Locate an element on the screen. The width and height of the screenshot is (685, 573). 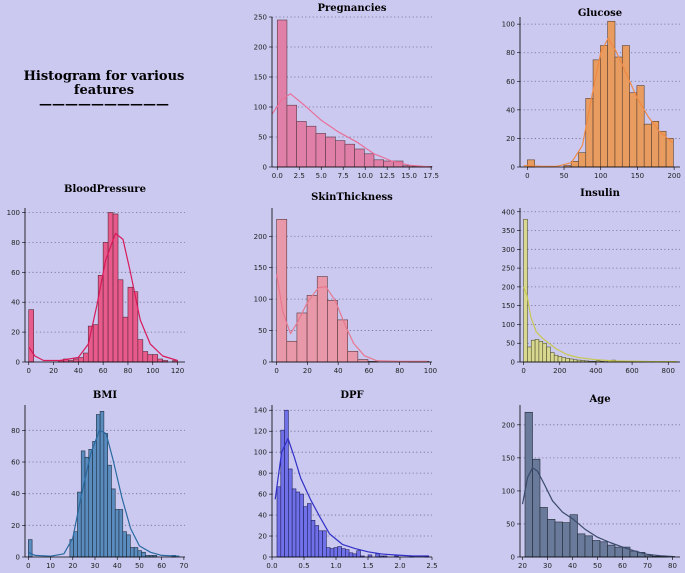
bloodpressure-y-tick-label: 0 is located at coordinates (18, 363).